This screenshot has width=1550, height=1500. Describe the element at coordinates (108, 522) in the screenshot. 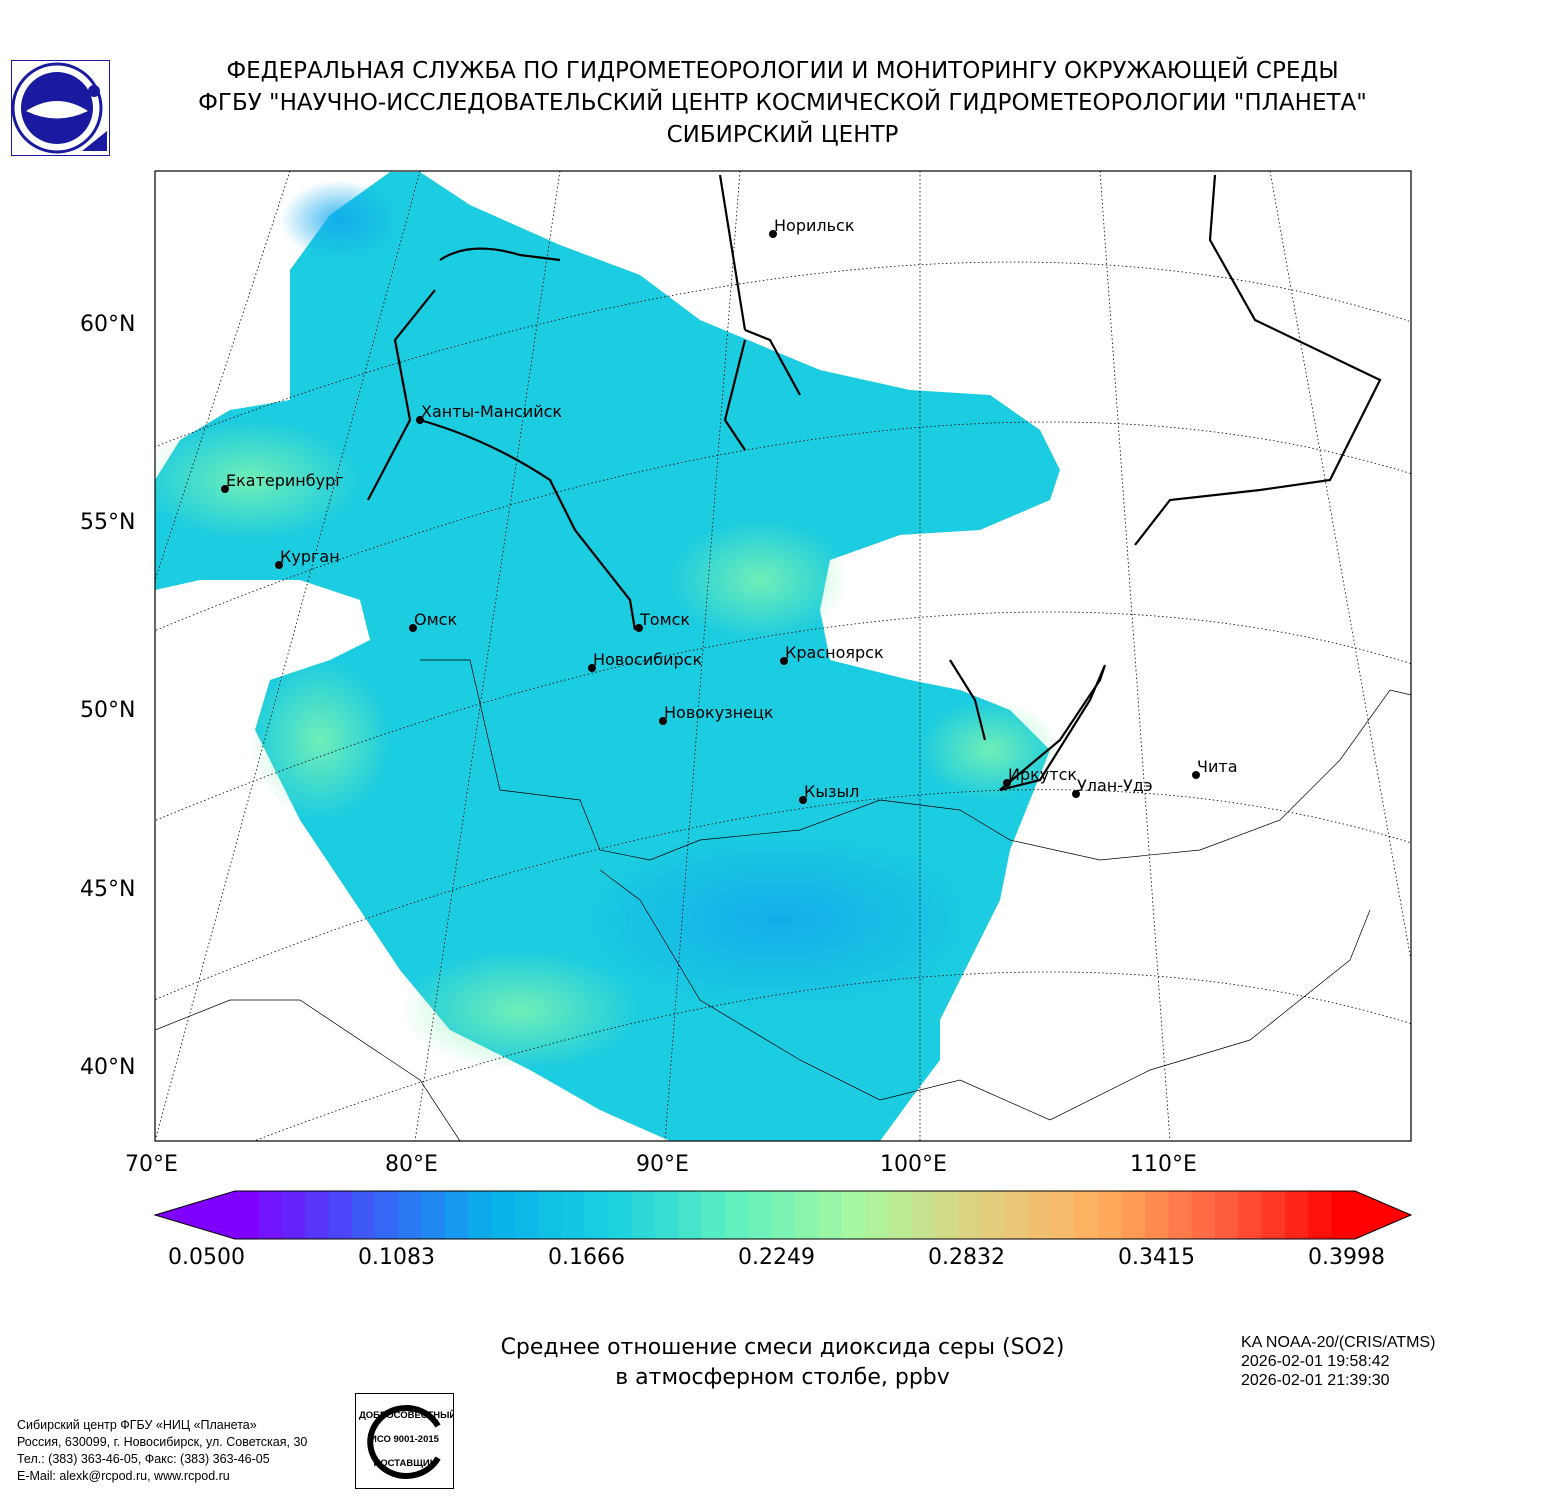

I see `lat-label: 55°N` at that location.